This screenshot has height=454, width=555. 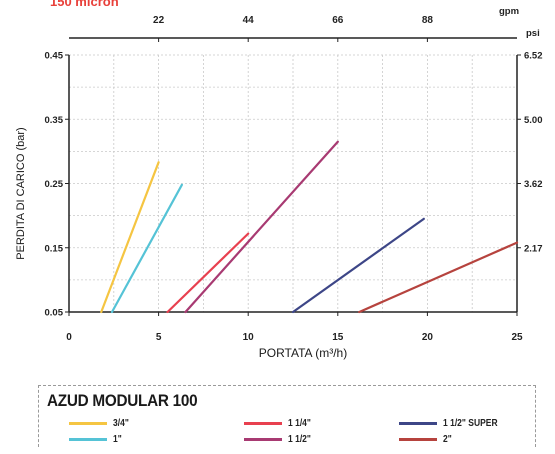 I want to click on legend-item-1-1-4: 1 1/4", so click(x=279, y=423).